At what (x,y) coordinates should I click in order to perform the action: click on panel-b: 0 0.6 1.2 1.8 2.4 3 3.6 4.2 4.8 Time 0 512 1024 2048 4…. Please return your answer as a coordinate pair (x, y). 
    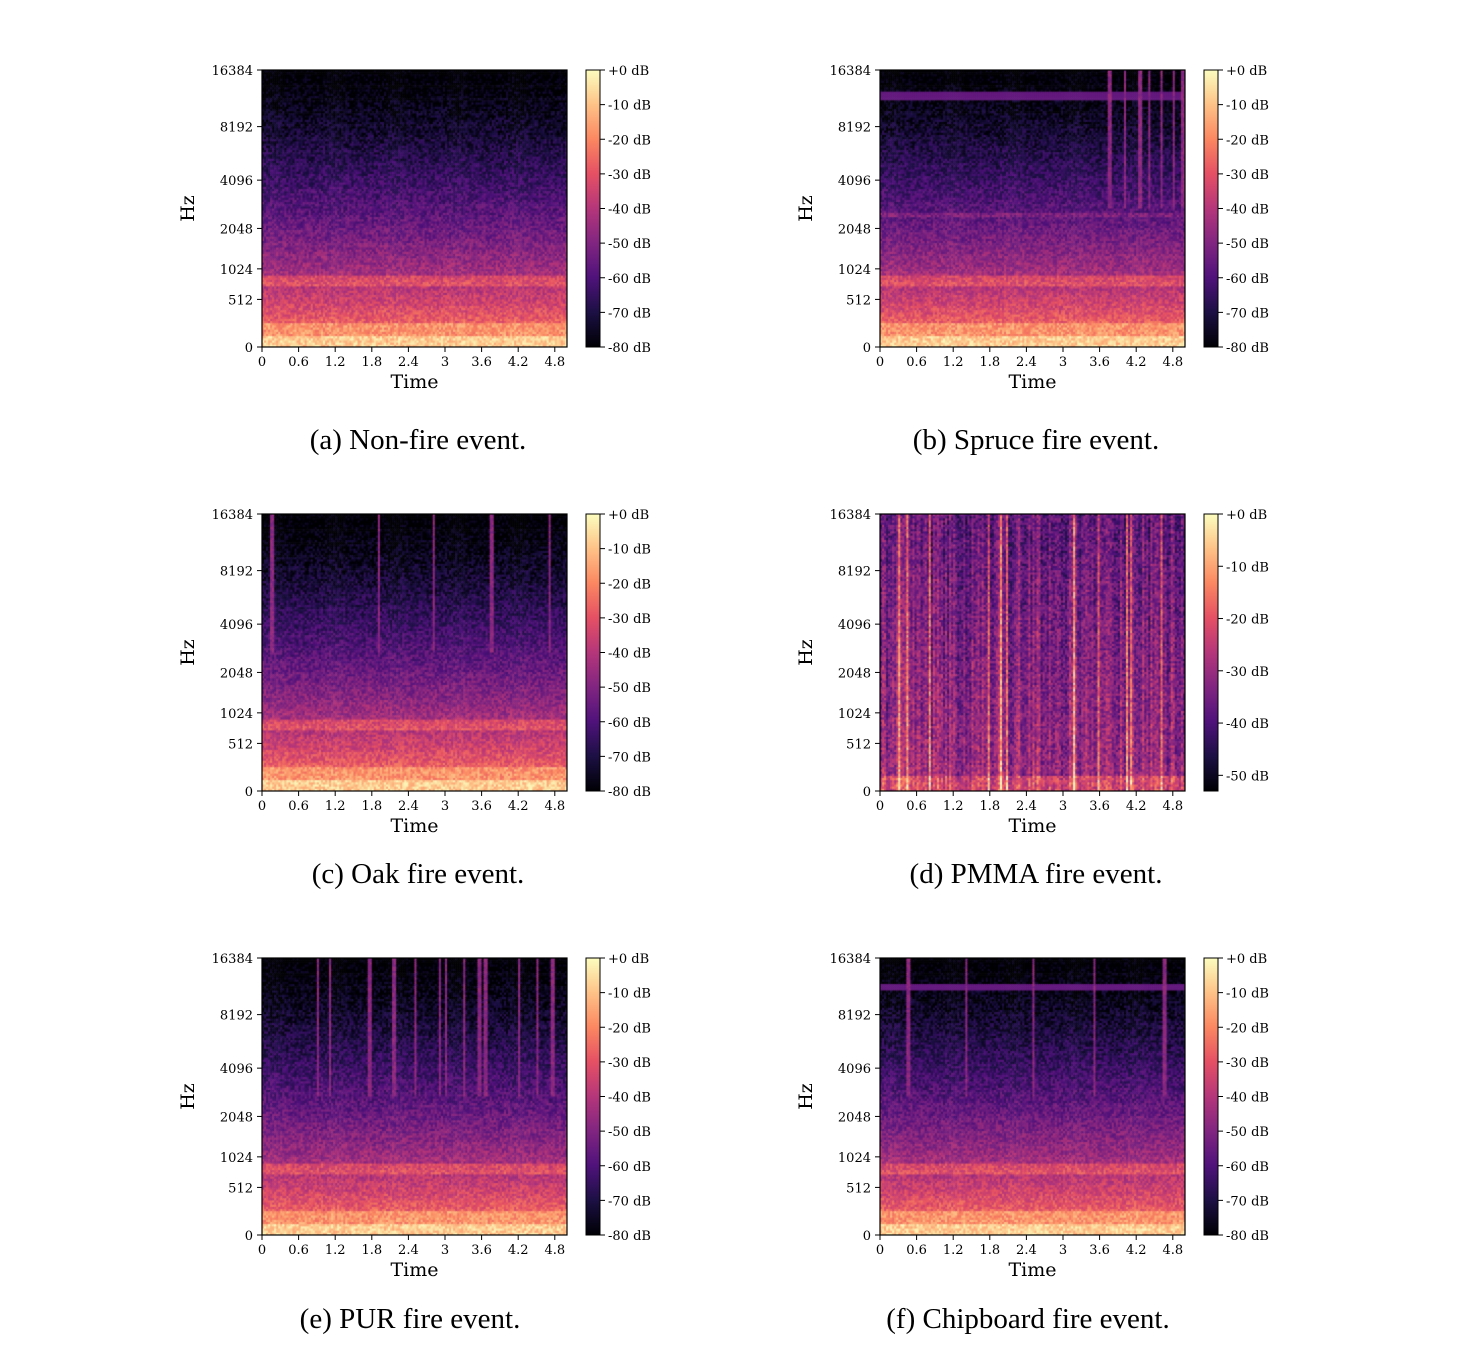
    Looking at the image, I should click on (1098, 265).